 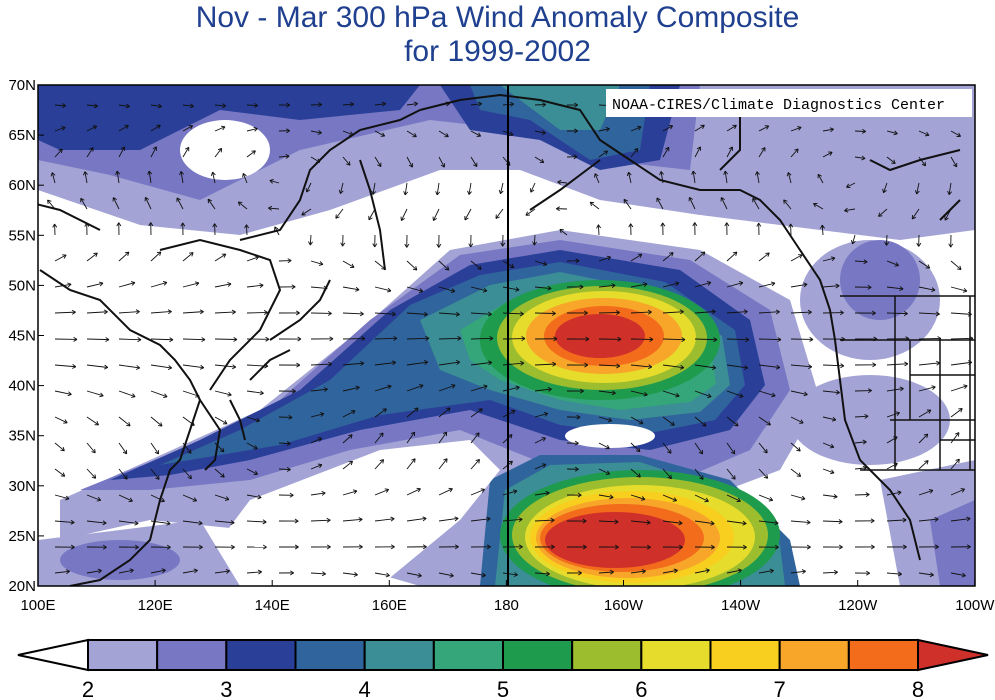 I want to click on colorbar-label: 3, so click(x=226, y=688).